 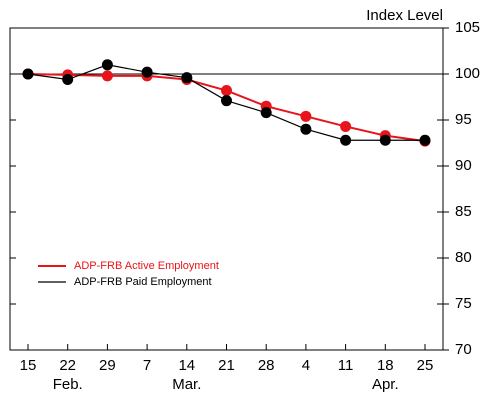 I want to click on y-tick-label: 90, so click(x=463, y=165).